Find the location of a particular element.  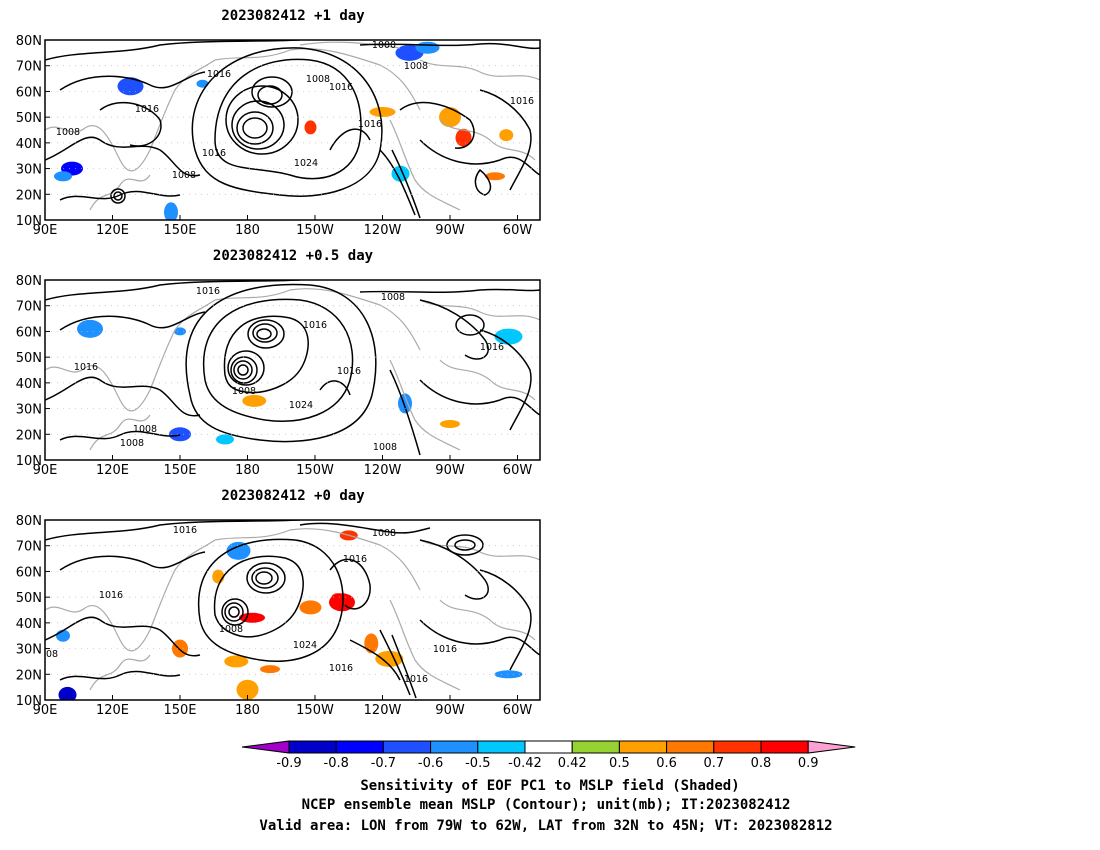

colorbar-label: 0.8 is located at coordinates (761, 763).